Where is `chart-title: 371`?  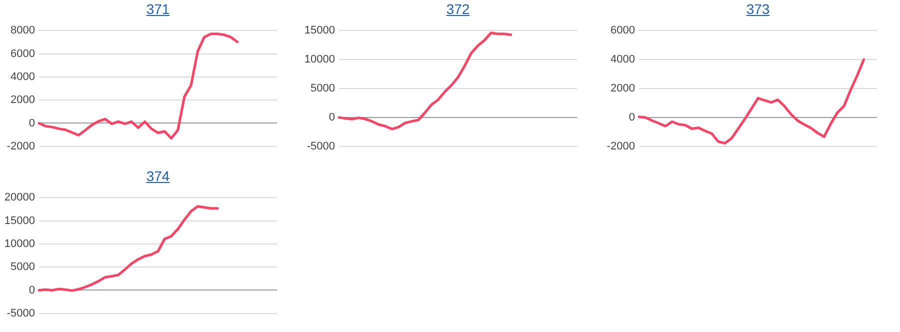 chart-title: 371 is located at coordinates (158, 9).